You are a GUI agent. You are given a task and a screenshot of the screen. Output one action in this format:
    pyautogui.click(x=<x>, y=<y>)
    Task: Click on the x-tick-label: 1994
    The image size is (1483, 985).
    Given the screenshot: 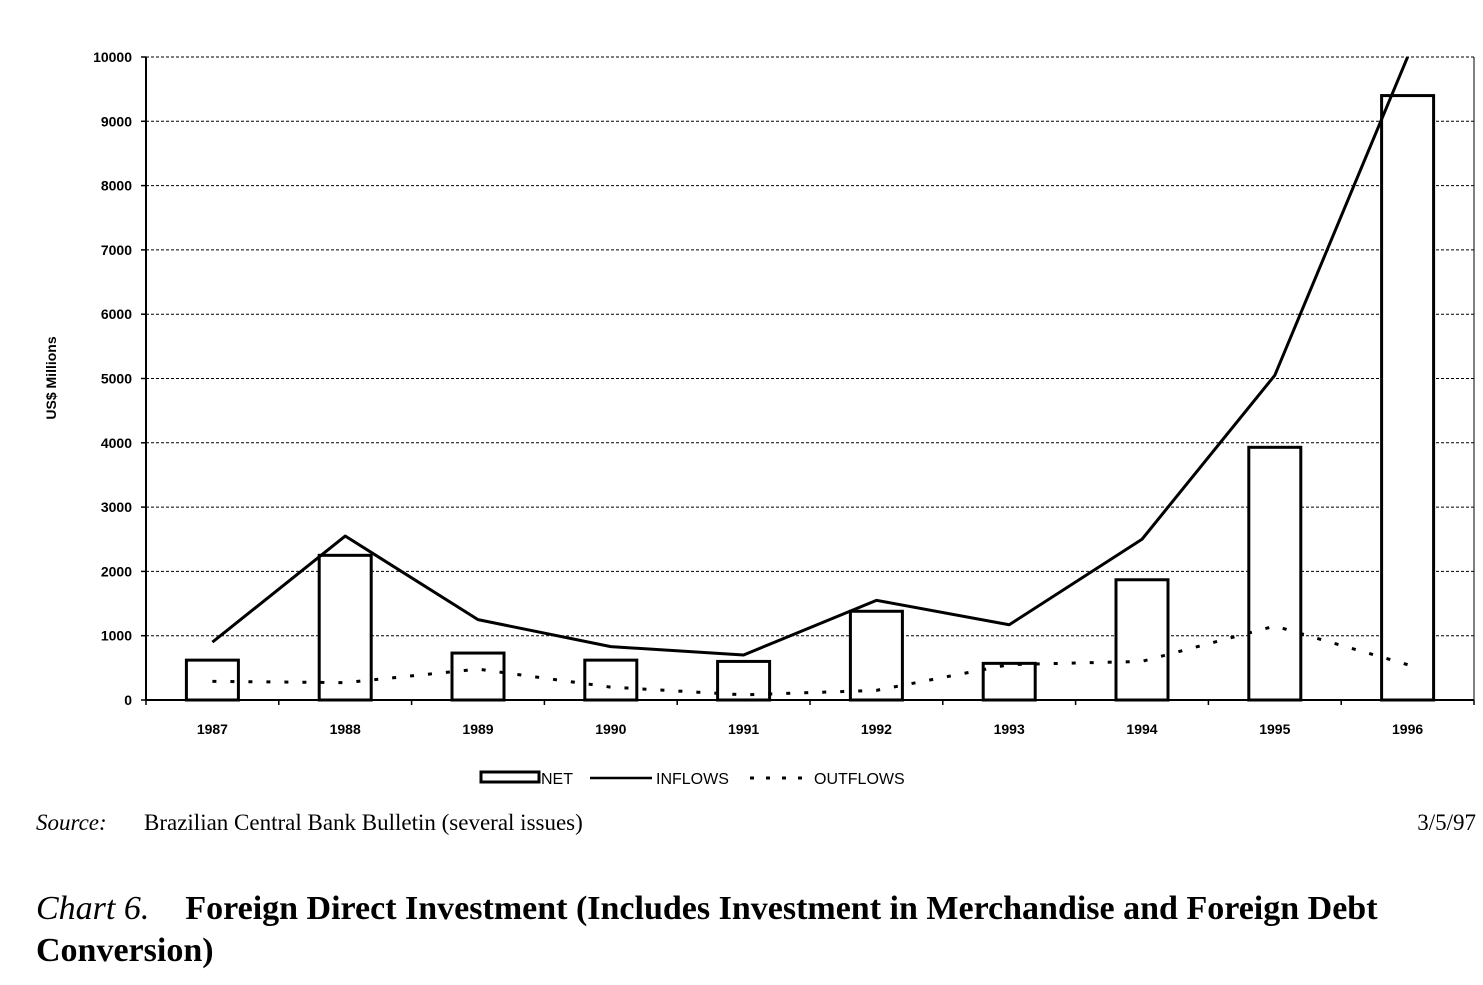 What is the action you would take?
    pyautogui.click(x=1141, y=729)
    